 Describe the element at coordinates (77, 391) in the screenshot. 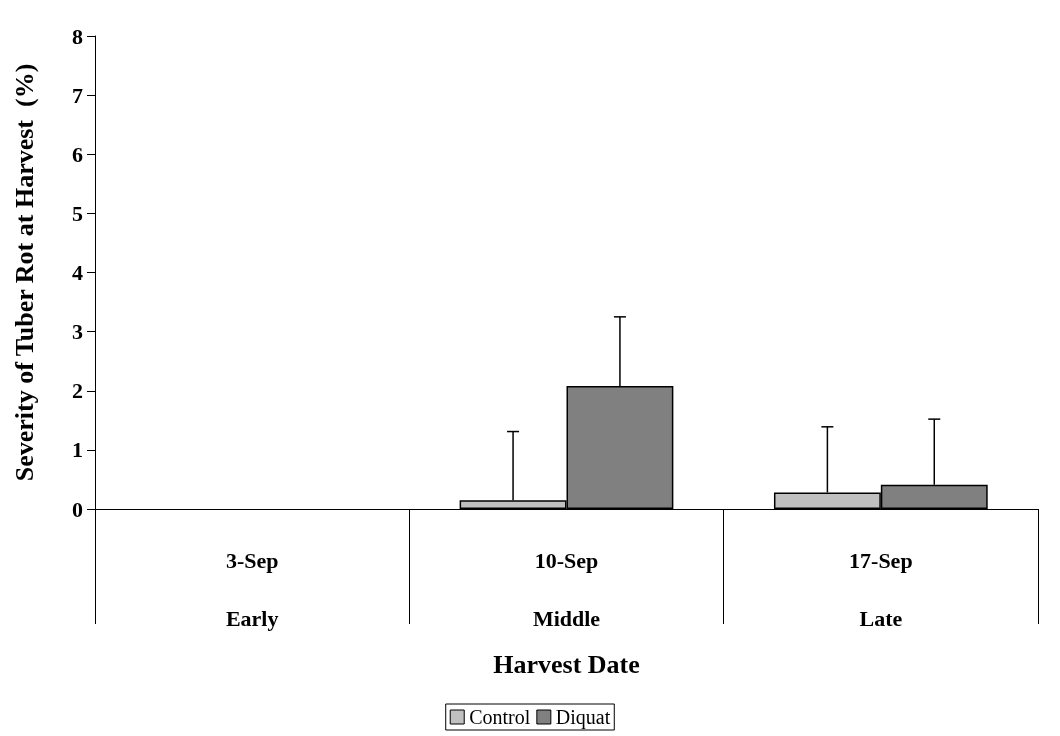

I see `y-tick-label: 2` at that location.